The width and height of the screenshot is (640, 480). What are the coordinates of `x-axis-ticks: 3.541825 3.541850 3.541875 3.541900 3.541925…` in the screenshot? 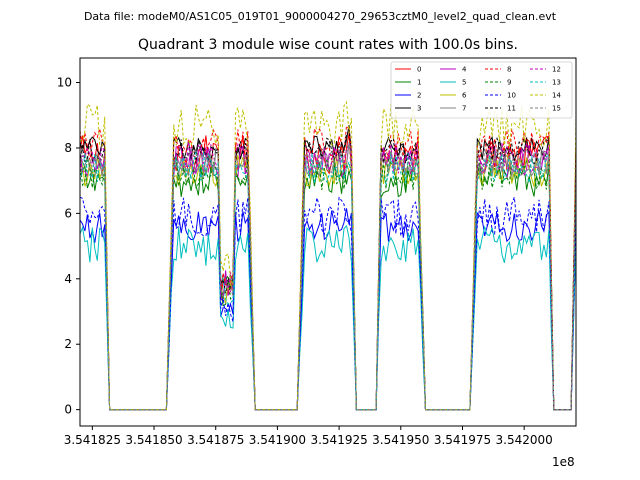 It's located at (308, 436).